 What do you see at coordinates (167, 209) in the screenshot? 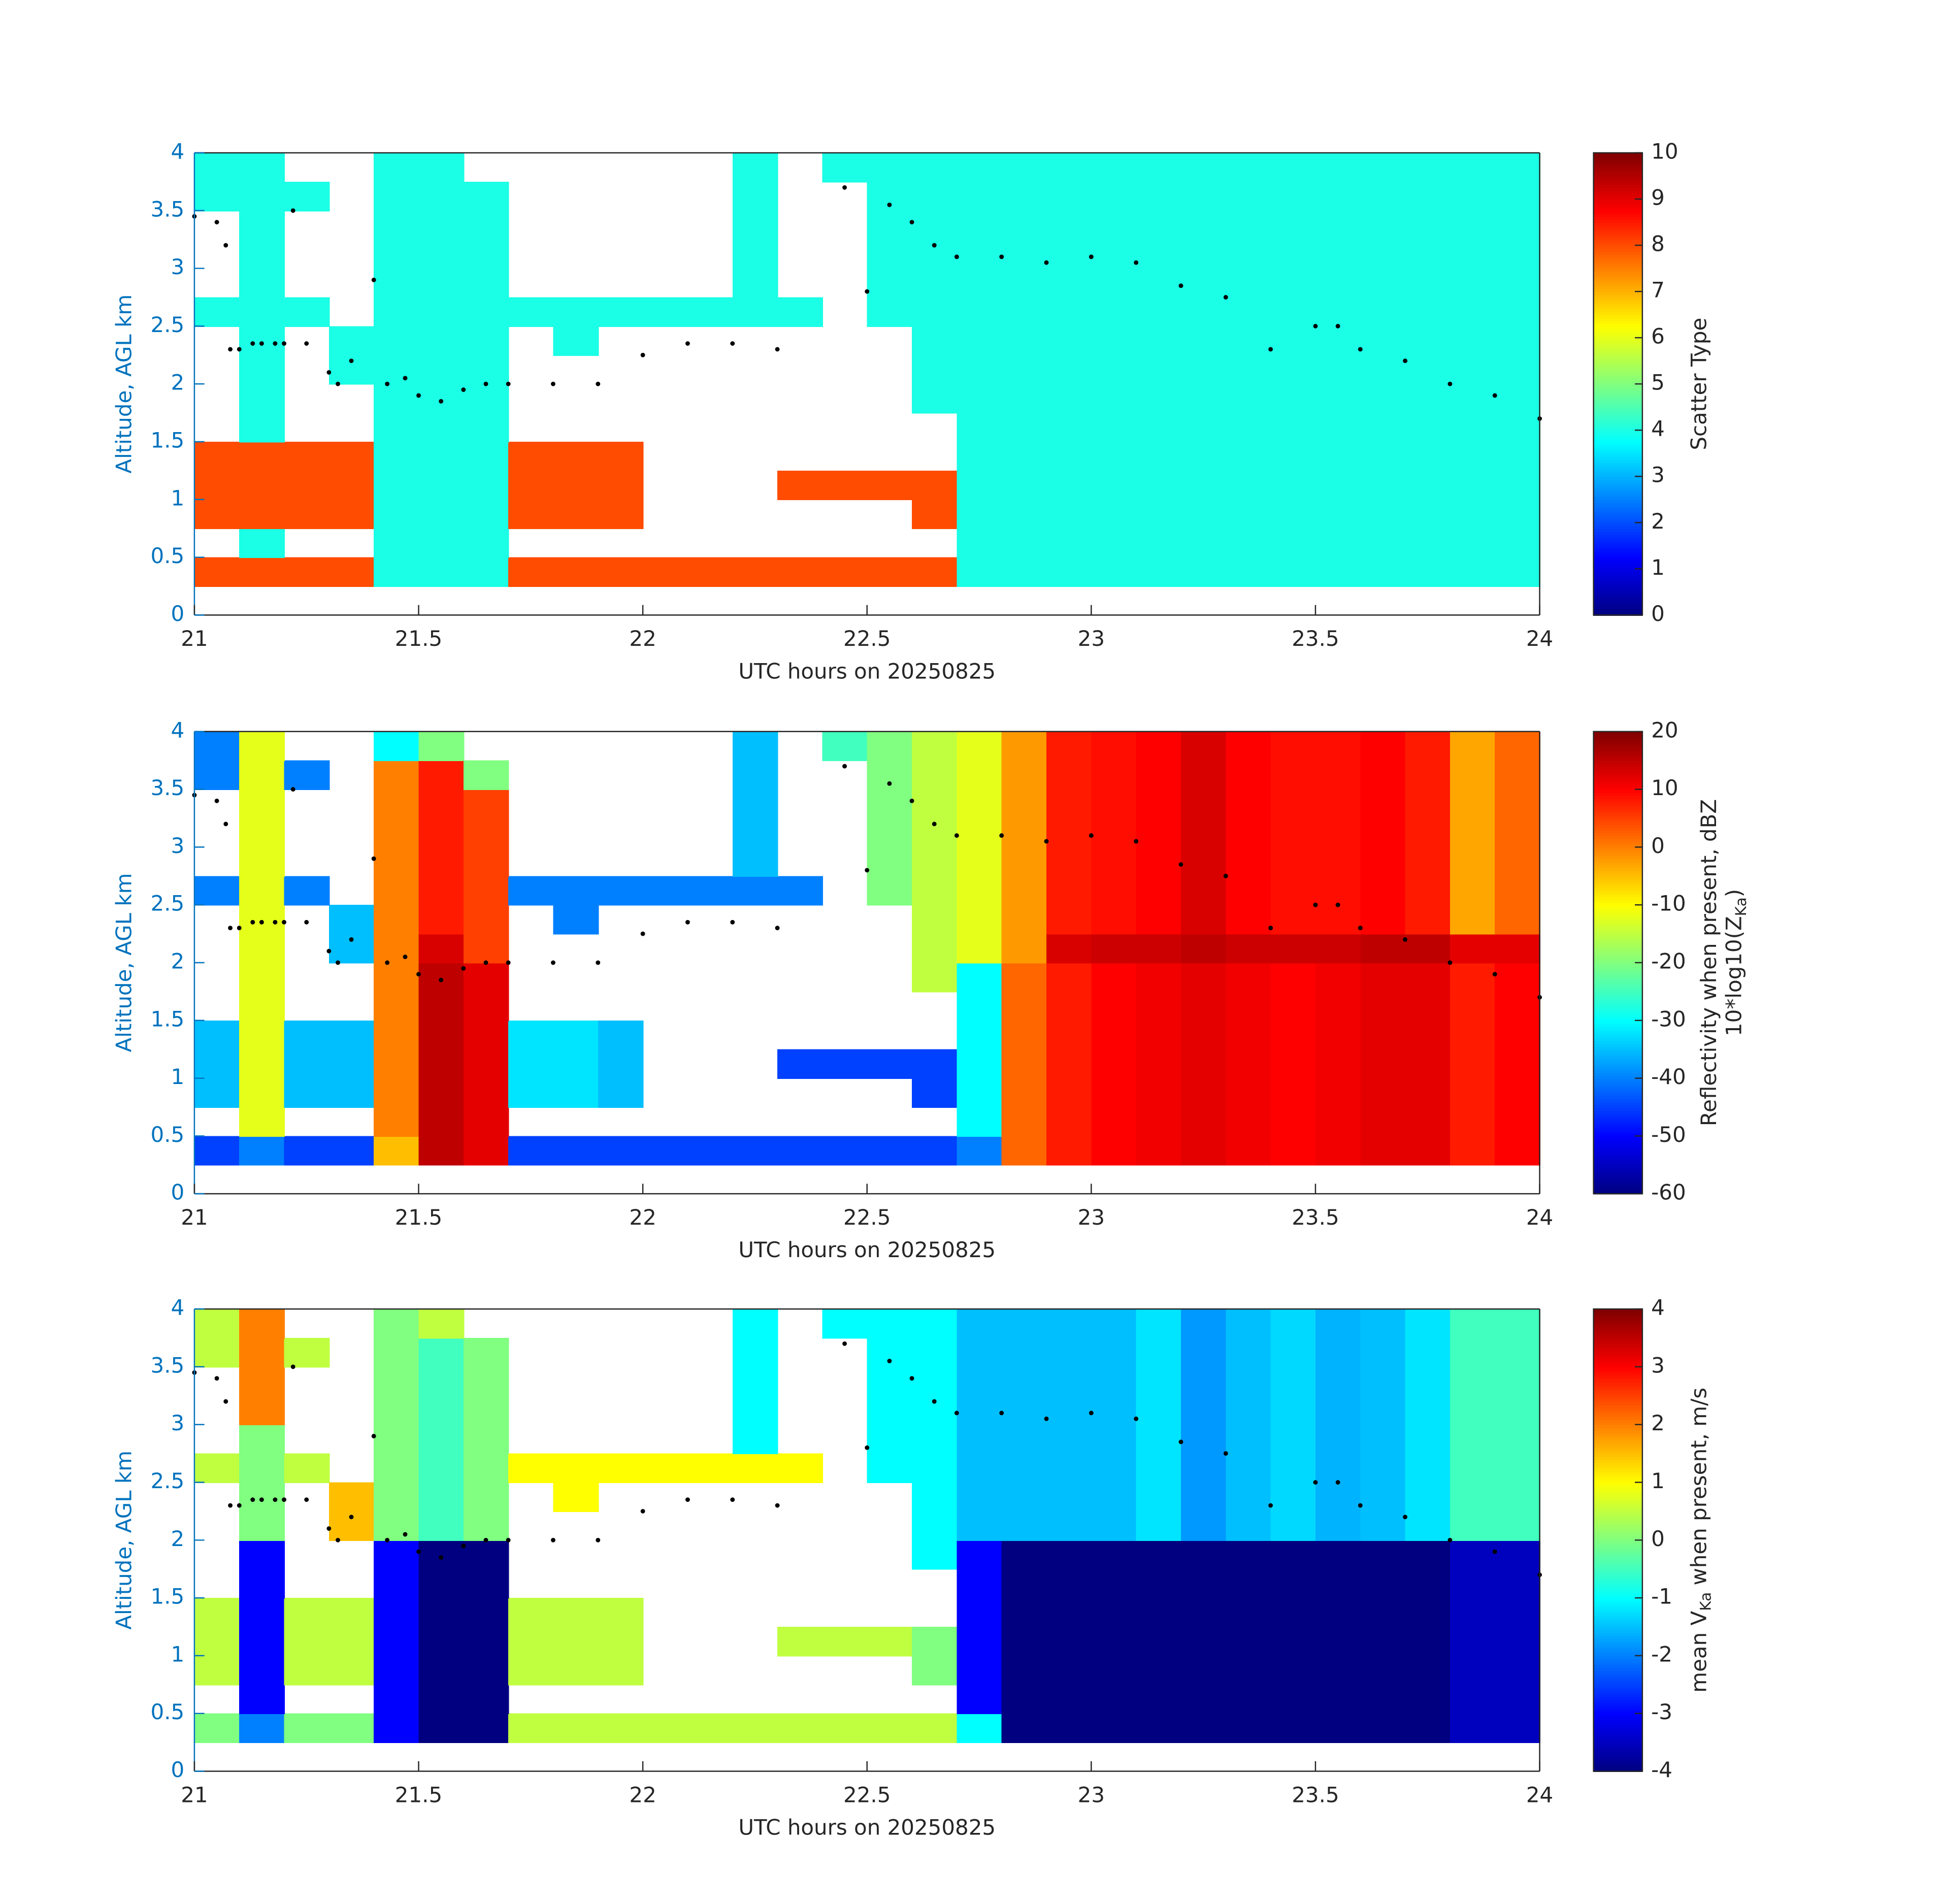
I see `y-tick-label: 3.5` at bounding box center [167, 209].